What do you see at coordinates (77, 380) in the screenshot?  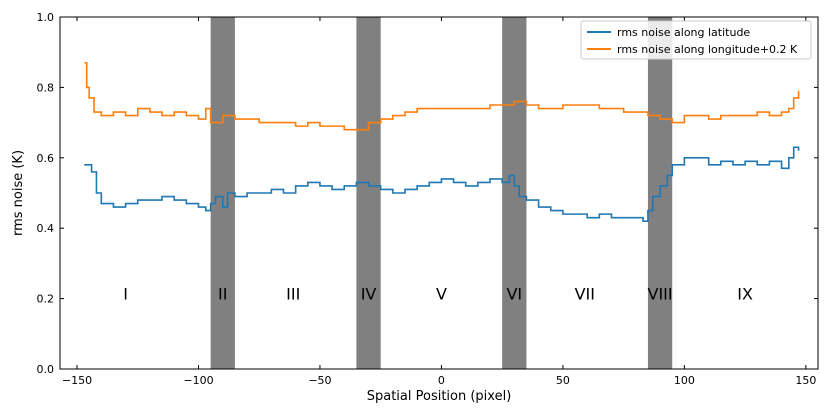 I see `x-tick-label-0: −150` at bounding box center [77, 380].